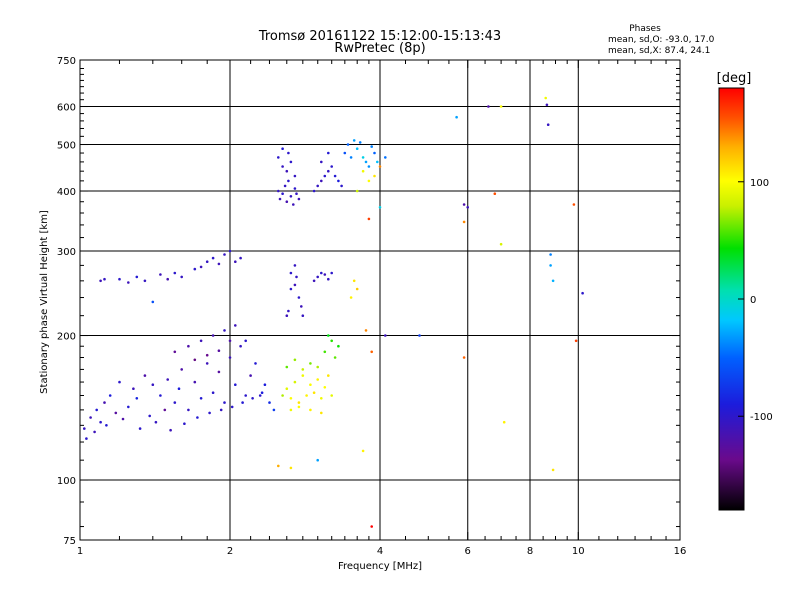 This screenshot has width=800, height=600. I want to click on phase-stats-x: mean, sd,X: 87.4, 24.1, so click(659, 51).